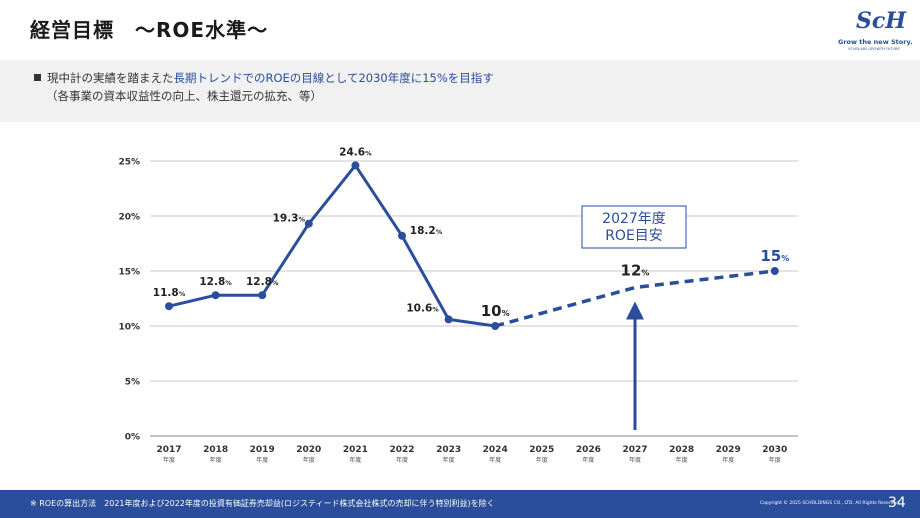 This screenshot has width=920, height=518. What do you see at coordinates (149, 30) in the screenshot?
I see `page-title: 経営目標 ～ROE水準～` at bounding box center [149, 30].